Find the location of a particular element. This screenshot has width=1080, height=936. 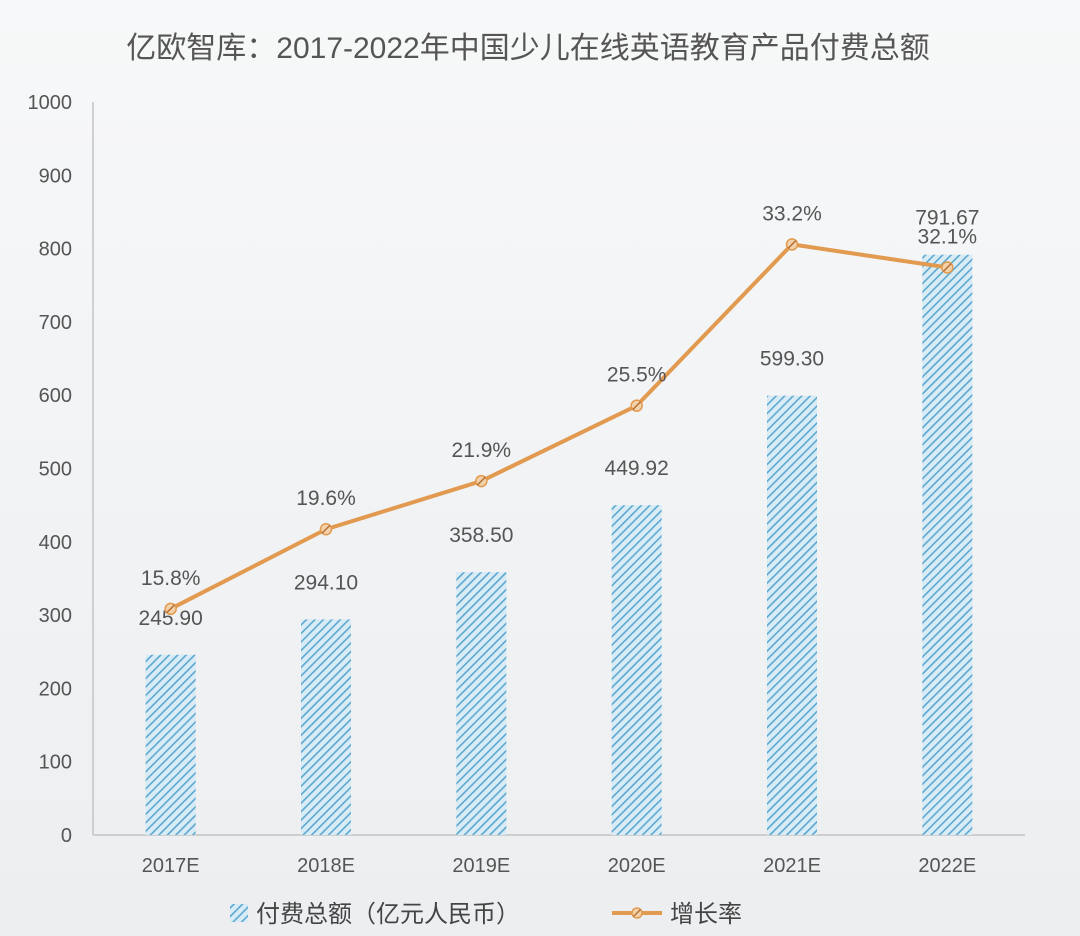

legend-marker-slash is located at coordinates (637, 913).